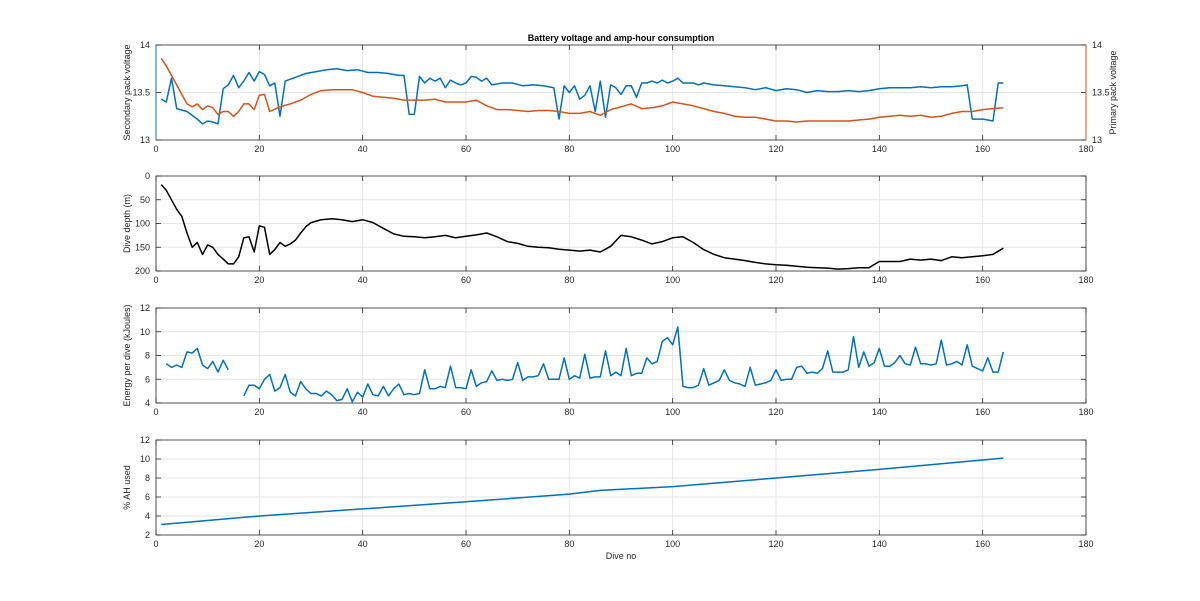 This screenshot has height=601, width=1200. Describe the element at coordinates (142, 224) in the screenshot. I see `y-tick-label: 100` at that location.